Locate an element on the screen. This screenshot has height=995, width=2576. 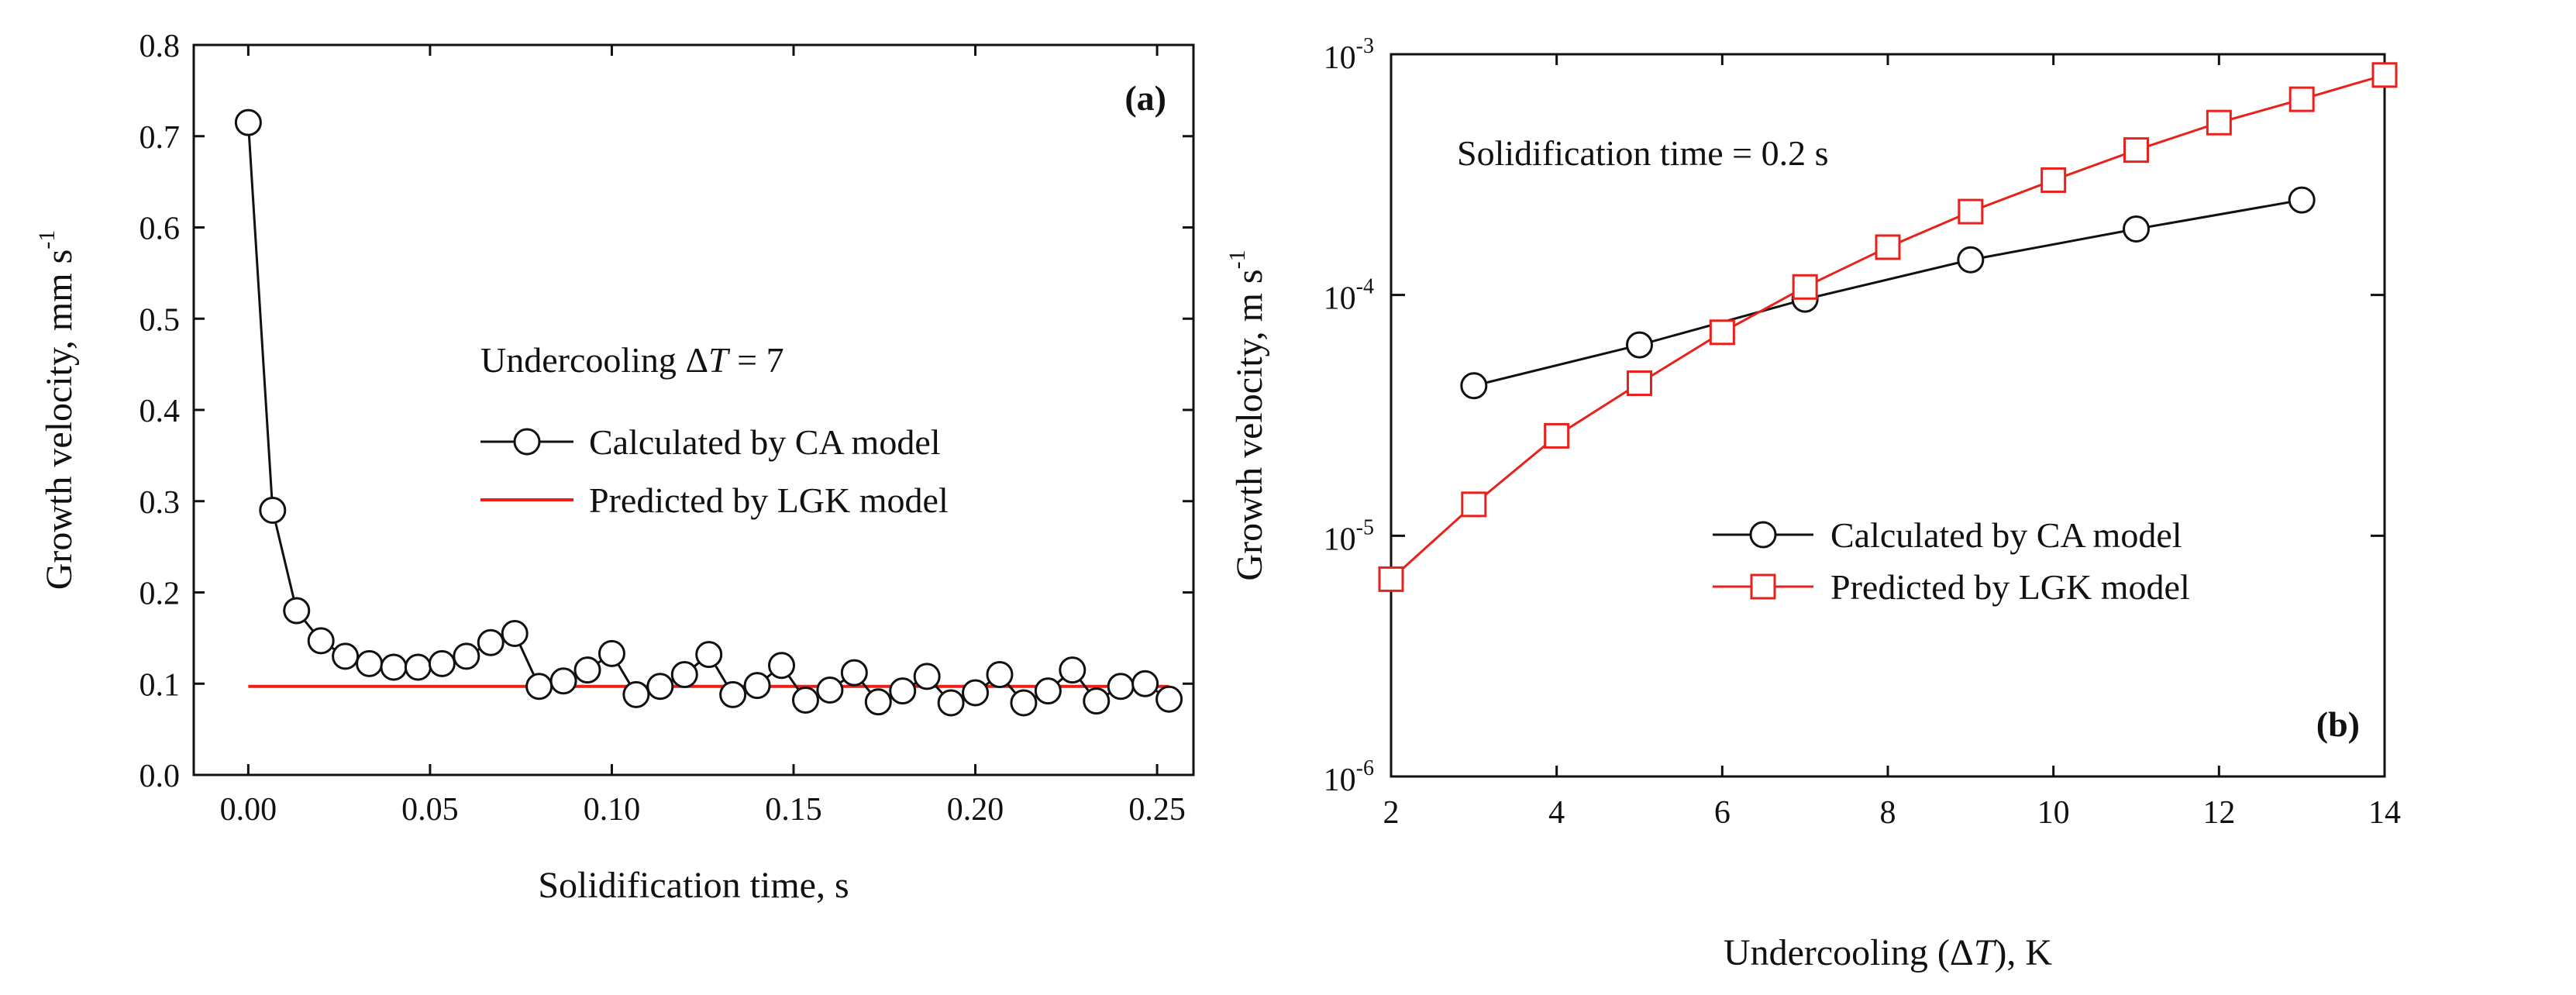
panel-a-y-axis-title-sup: -1 is located at coordinates (47, 240).